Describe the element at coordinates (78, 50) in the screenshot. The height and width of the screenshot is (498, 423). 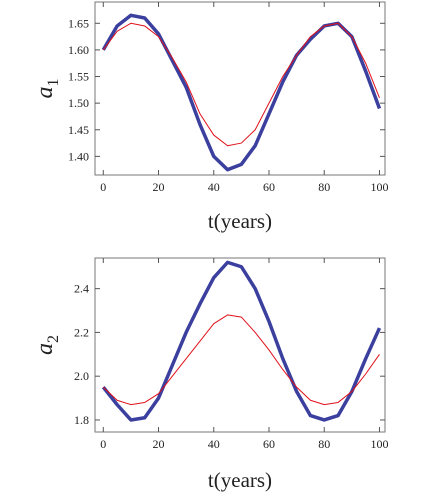
I see `y-tick-label: 1.60` at that location.